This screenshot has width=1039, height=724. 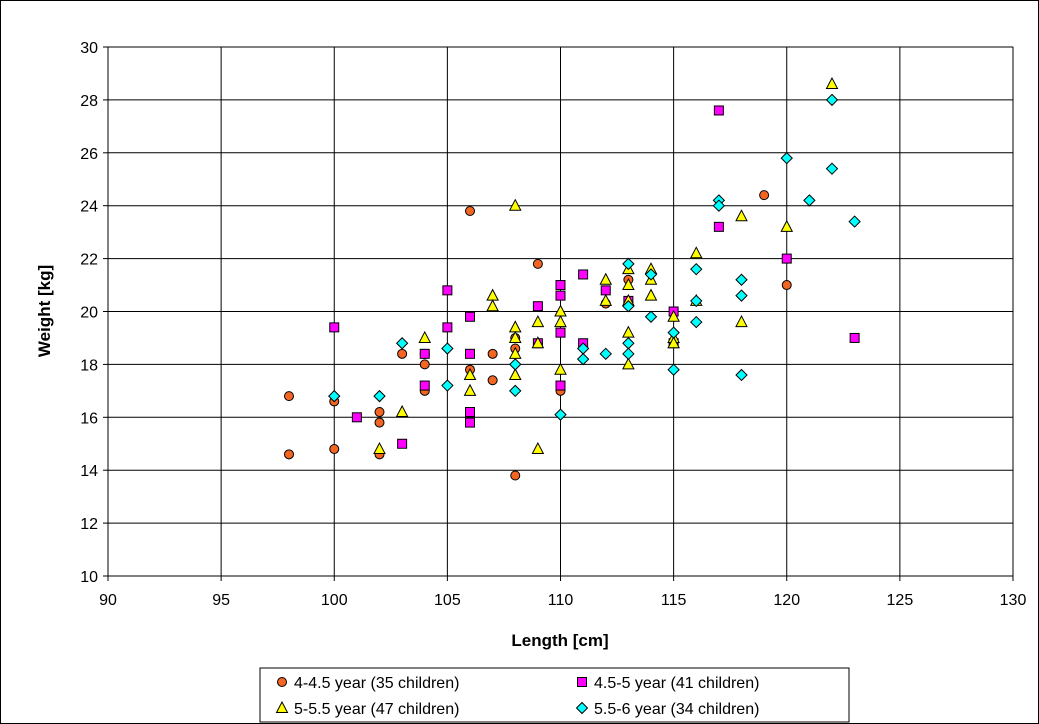 What do you see at coordinates (89, 154) in the screenshot?
I see `y-tick-label: 26` at bounding box center [89, 154].